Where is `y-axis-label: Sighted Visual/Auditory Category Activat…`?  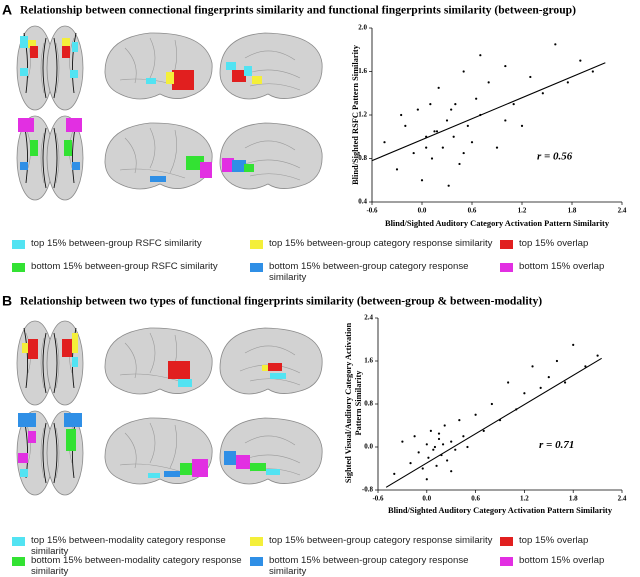
y-axis-label: Sighted Visual/Auditory Category Activat… is located at coordinates (348, 403).